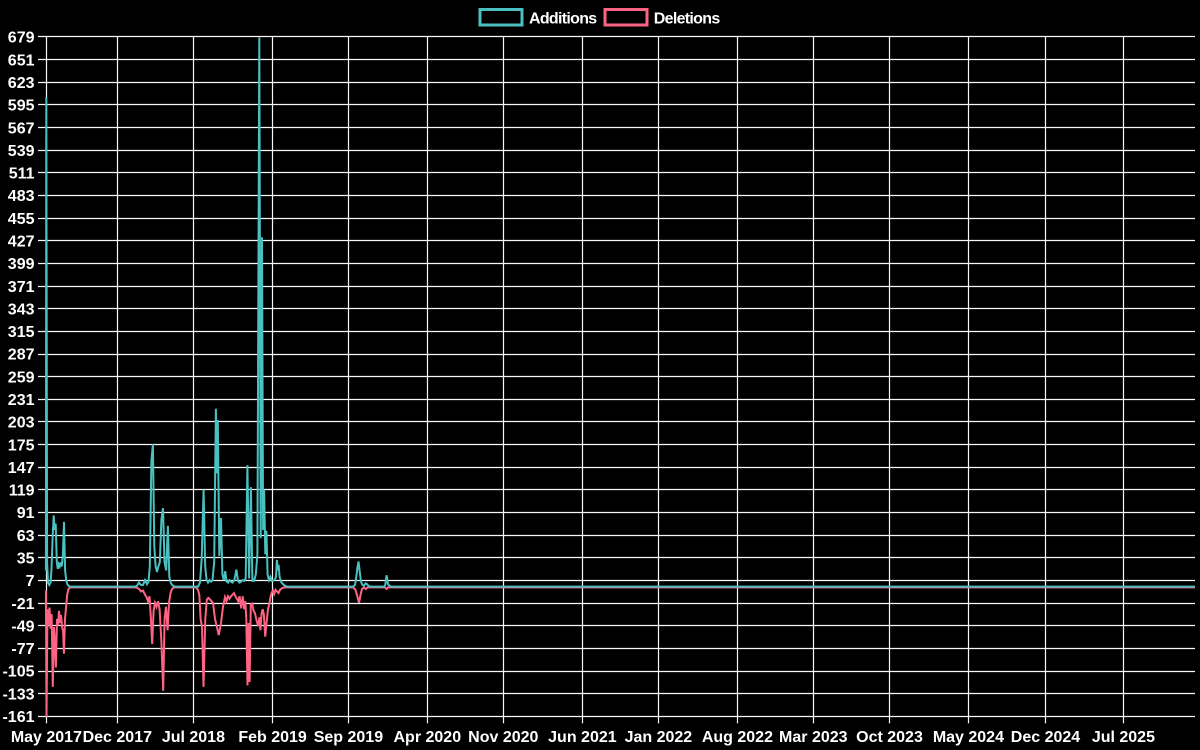 This screenshot has width=1200, height=750. I want to click on svg-text: 651, so click(21, 60).